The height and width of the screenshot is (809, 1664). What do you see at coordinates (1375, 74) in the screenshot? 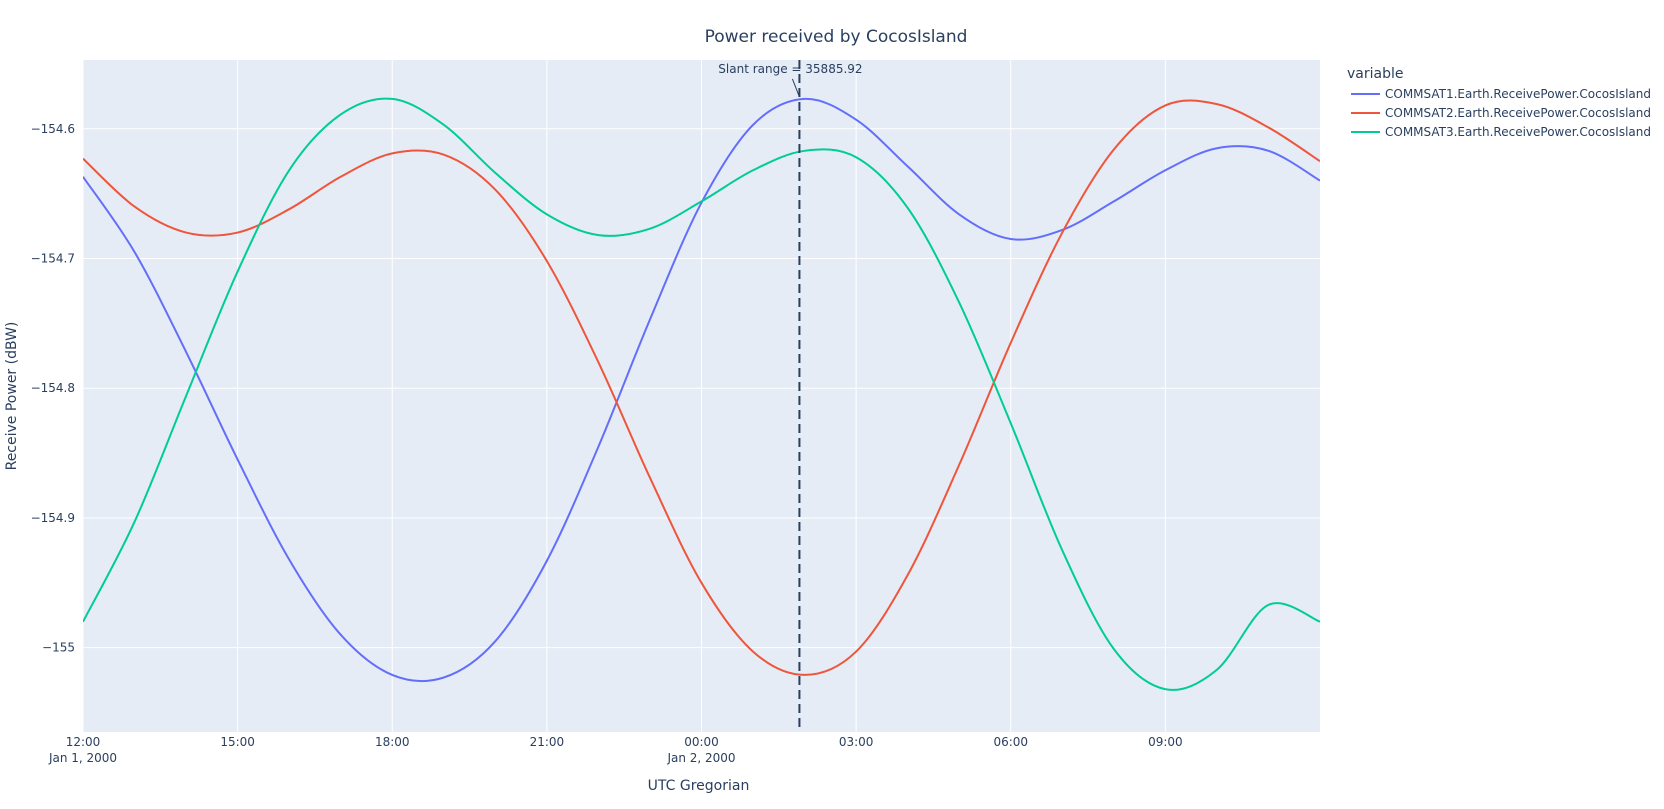
I see `legend-title: variable` at bounding box center [1375, 74].